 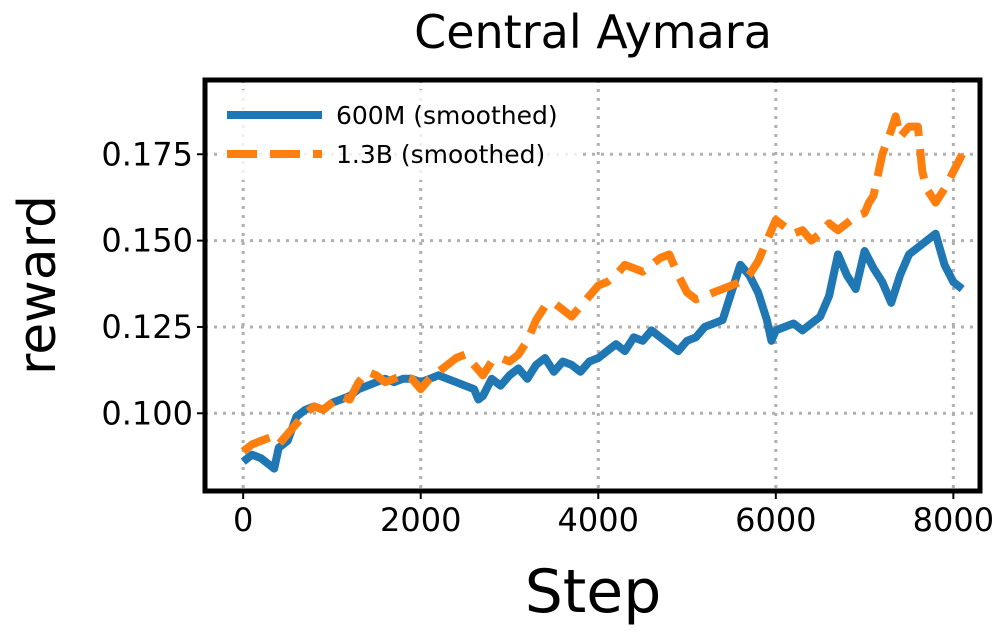 I want to click on y-axis-label: reward, so click(x=38, y=285).